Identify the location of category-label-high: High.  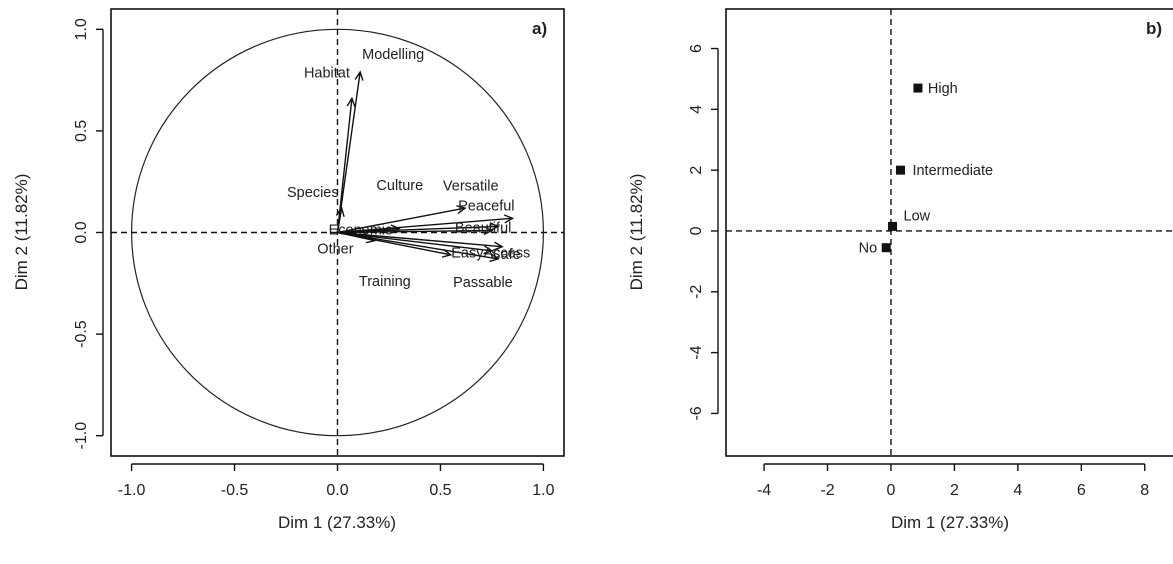
(943, 89).